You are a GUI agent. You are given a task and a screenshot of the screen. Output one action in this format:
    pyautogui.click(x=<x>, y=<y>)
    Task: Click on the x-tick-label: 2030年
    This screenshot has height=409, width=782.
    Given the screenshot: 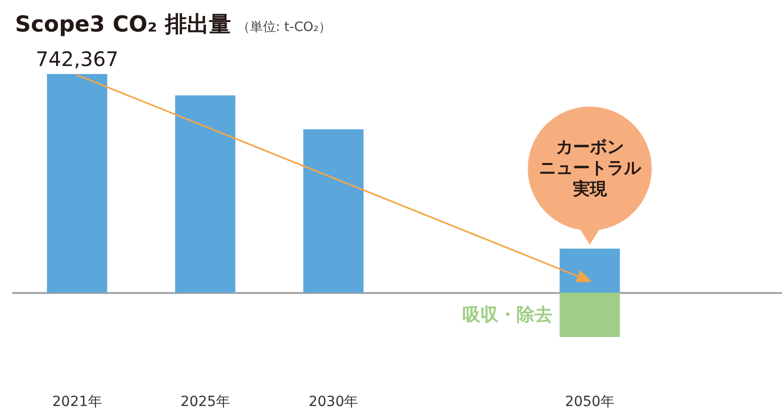 What is the action you would take?
    pyautogui.click(x=333, y=401)
    